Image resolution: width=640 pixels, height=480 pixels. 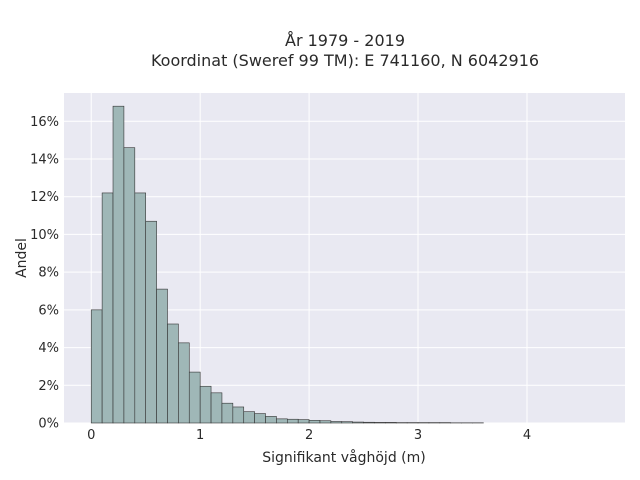 I want to click on y-tick-label-6: 12%, so click(x=44, y=197).